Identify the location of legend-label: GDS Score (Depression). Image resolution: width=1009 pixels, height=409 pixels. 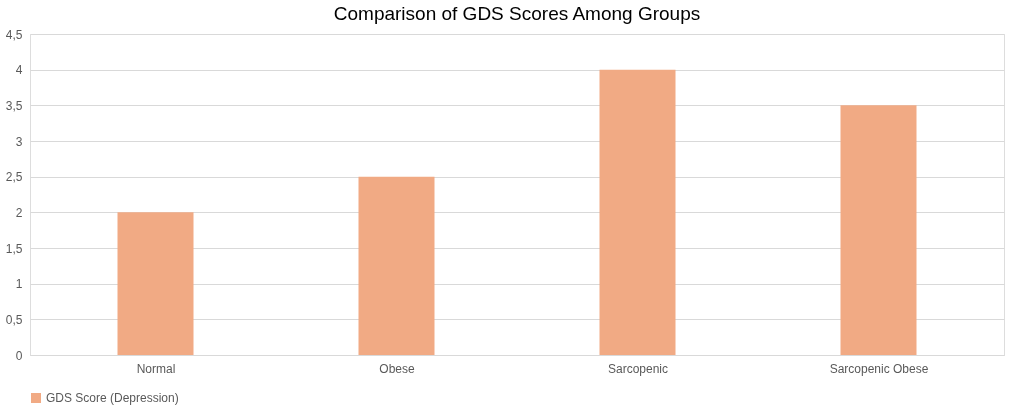
(112, 398).